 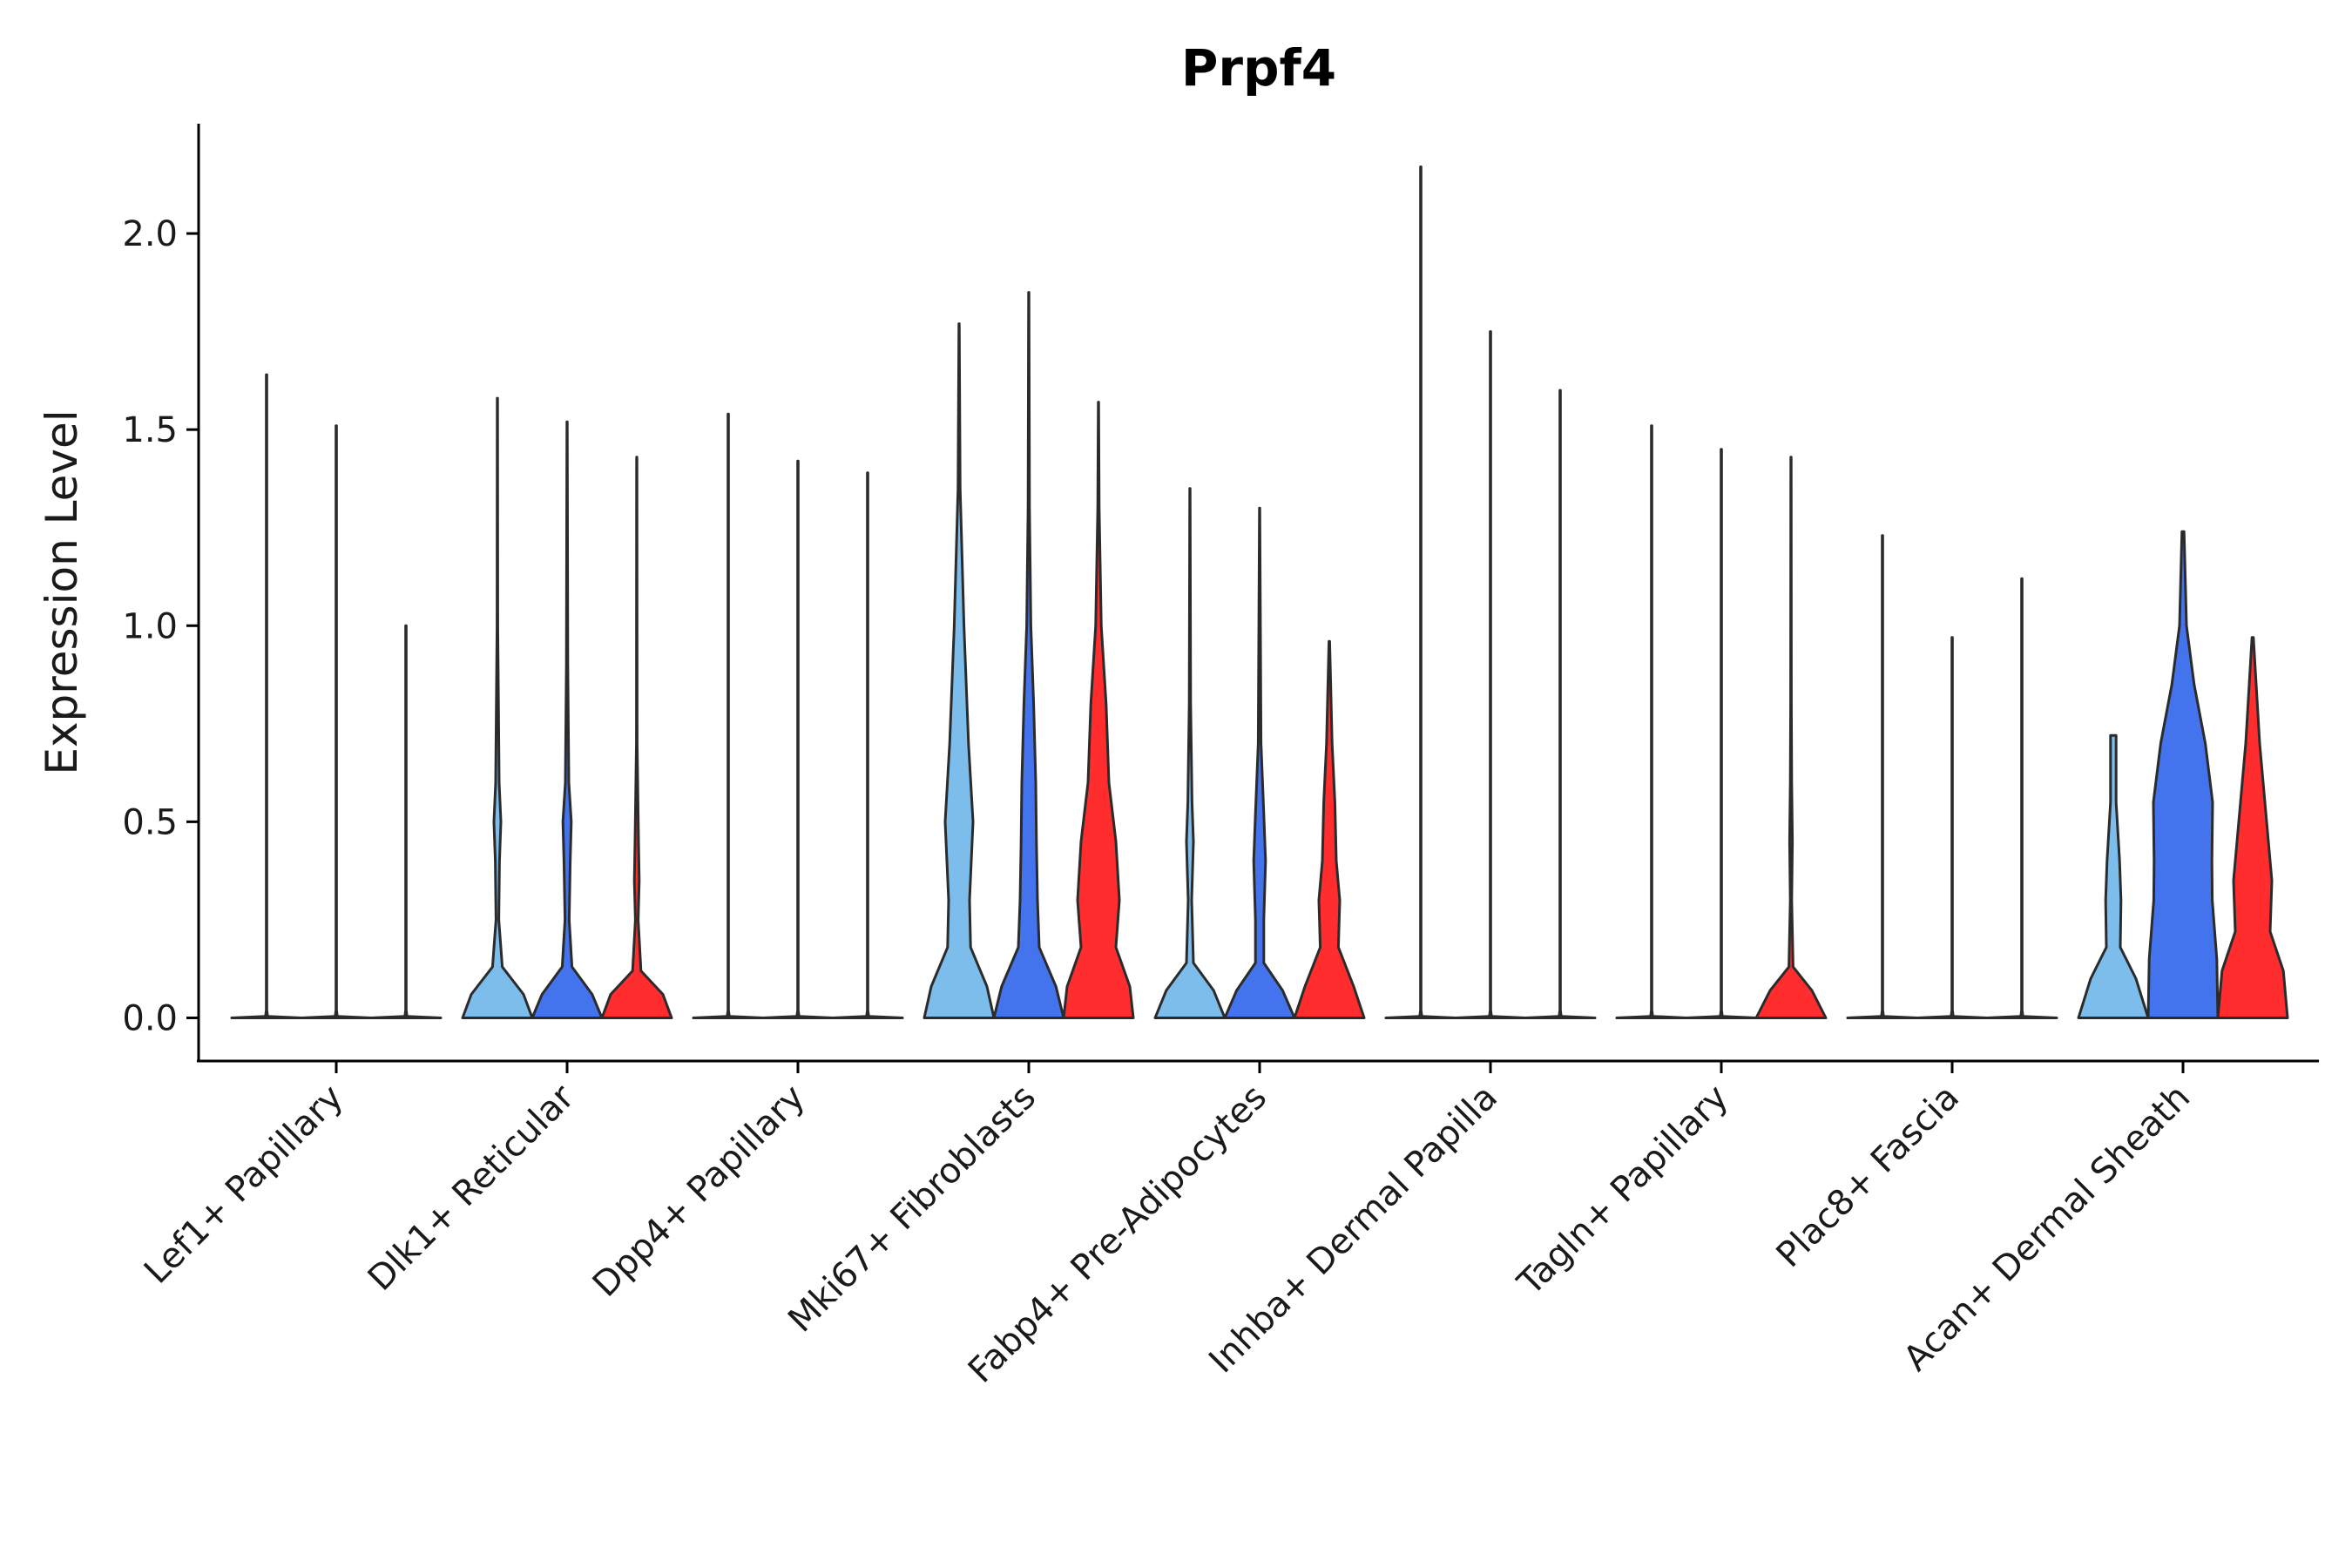 What do you see at coordinates (244, 1185) in the screenshot?
I see `x-tick-label: Lef1+ Papillary` at bounding box center [244, 1185].